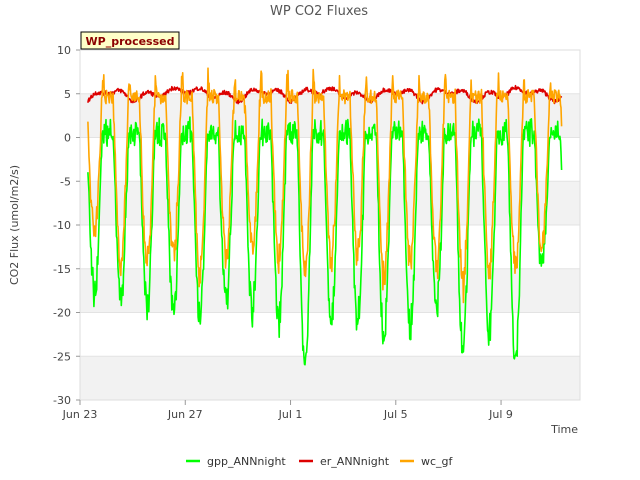 The width and height of the screenshot is (640, 480). Describe the element at coordinates (64, 50) in the screenshot. I see `y-tick-label: 10` at that location.